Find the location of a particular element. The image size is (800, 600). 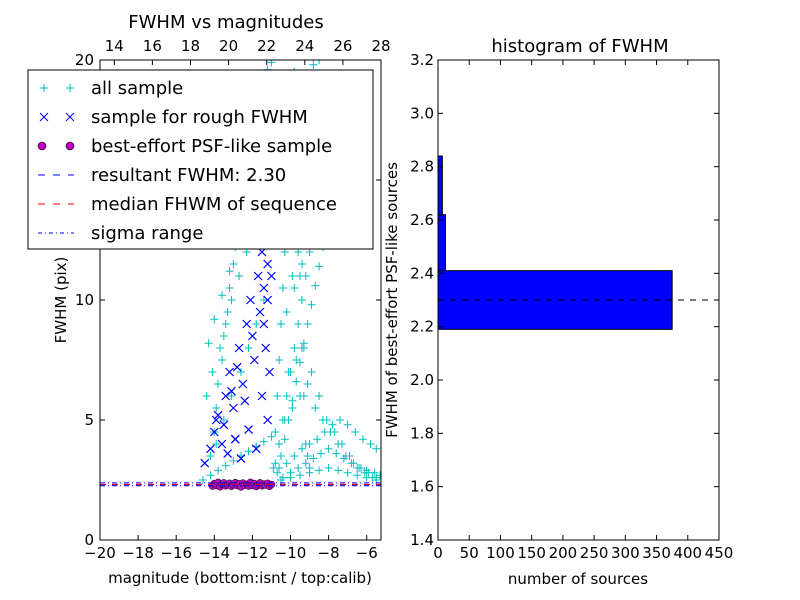

legend-label: sigma range is located at coordinates (147, 233).